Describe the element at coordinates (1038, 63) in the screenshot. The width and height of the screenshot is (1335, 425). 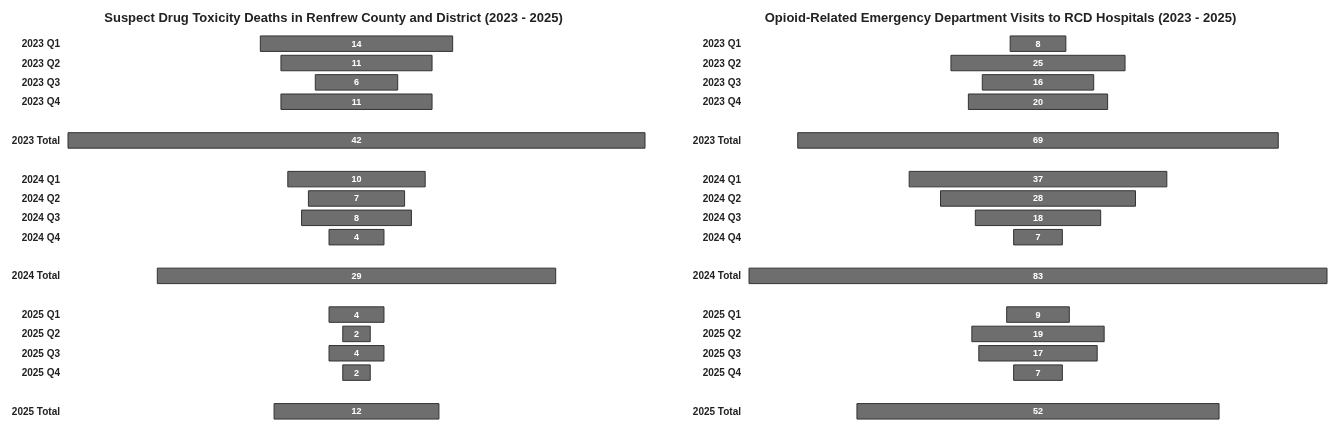
I see `data-label: 25` at that location.